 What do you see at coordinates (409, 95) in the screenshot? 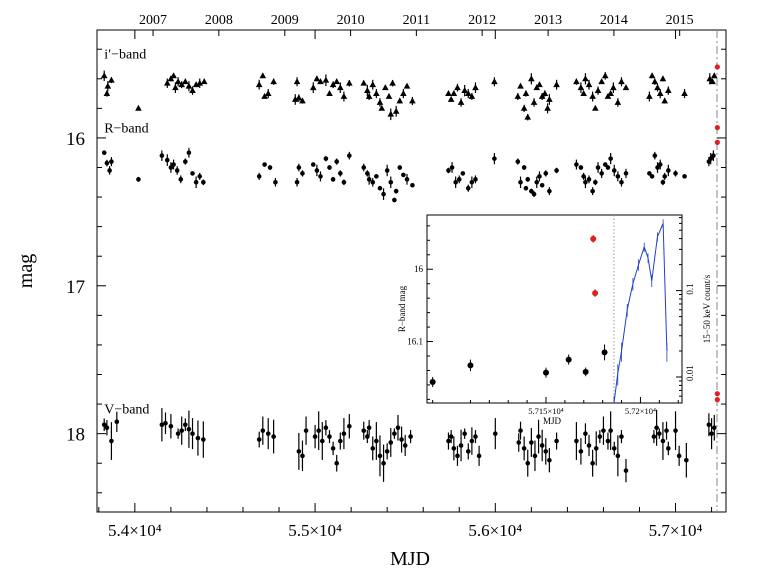
I see `series-i-band` at bounding box center [409, 95].